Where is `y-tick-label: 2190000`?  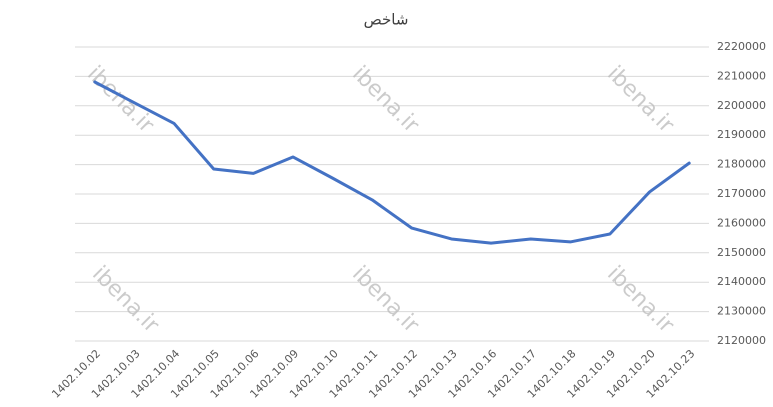
y-tick-label: 2190000 is located at coordinates (741, 134).